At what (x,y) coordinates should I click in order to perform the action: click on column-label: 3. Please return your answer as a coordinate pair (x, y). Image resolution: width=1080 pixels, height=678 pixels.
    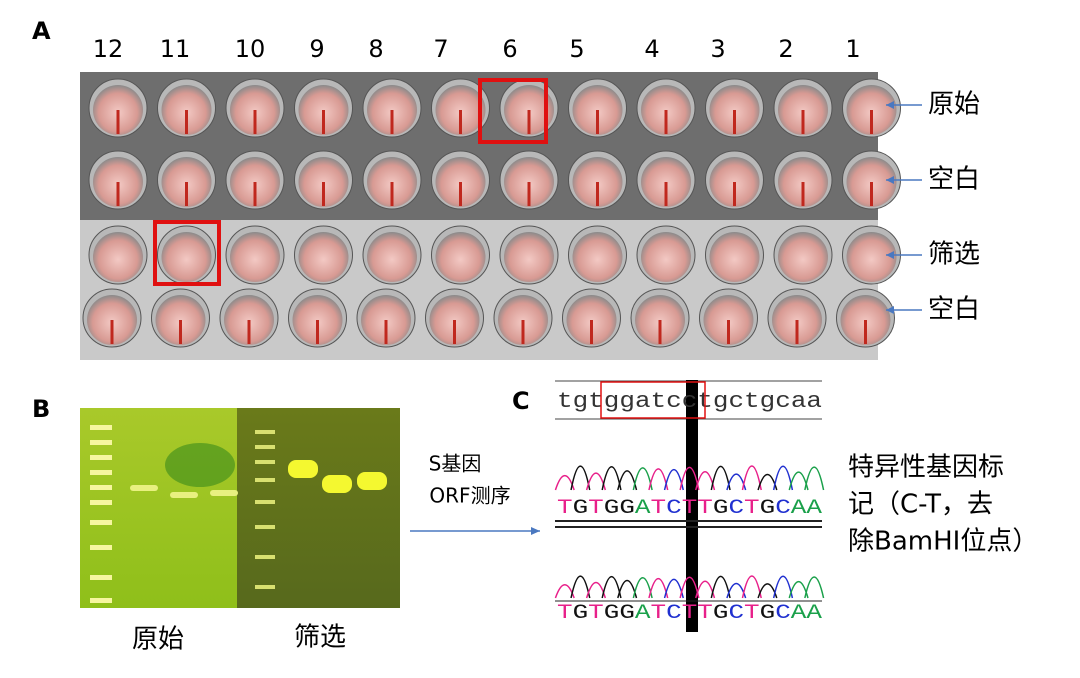
    Looking at the image, I should click on (717, 49).